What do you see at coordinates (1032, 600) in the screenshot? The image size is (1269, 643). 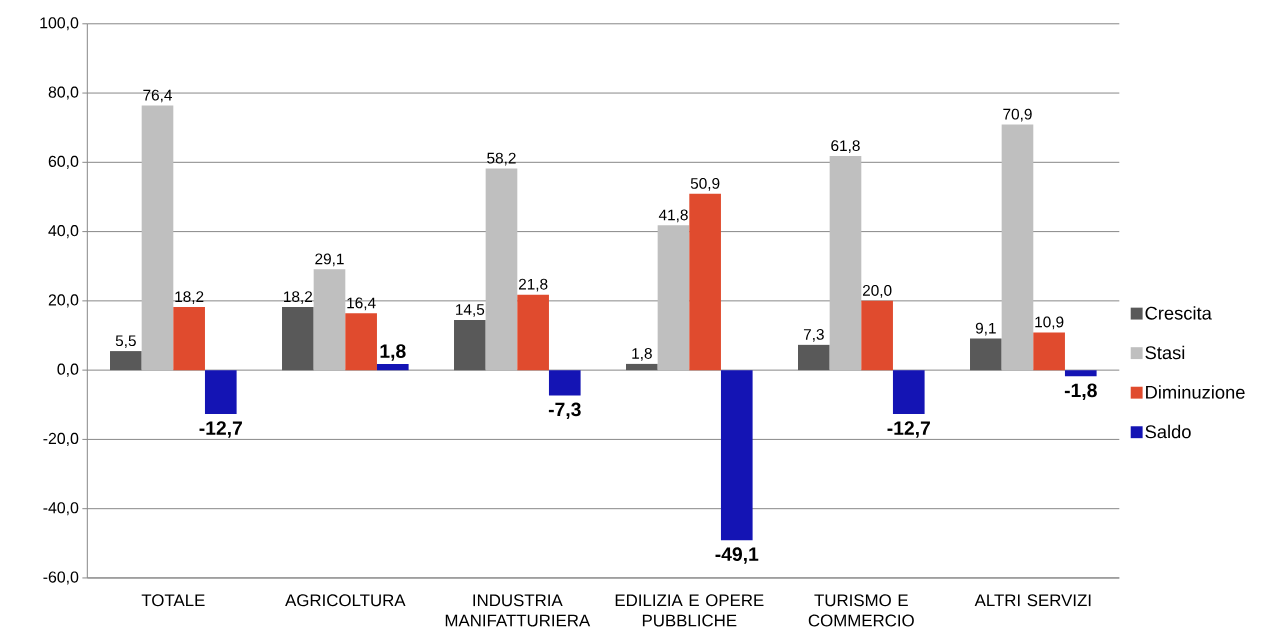 I see `x-tick-label: ALTRI SERVIZI` at bounding box center [1032, 600].